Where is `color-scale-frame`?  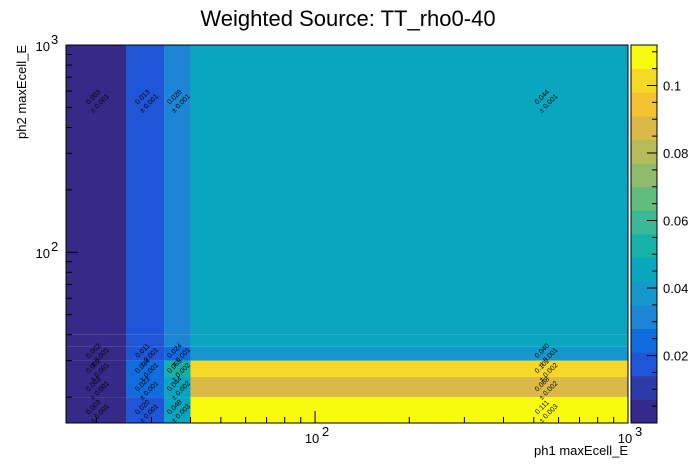 color-scale-frame is located at coordinates (644, 234).